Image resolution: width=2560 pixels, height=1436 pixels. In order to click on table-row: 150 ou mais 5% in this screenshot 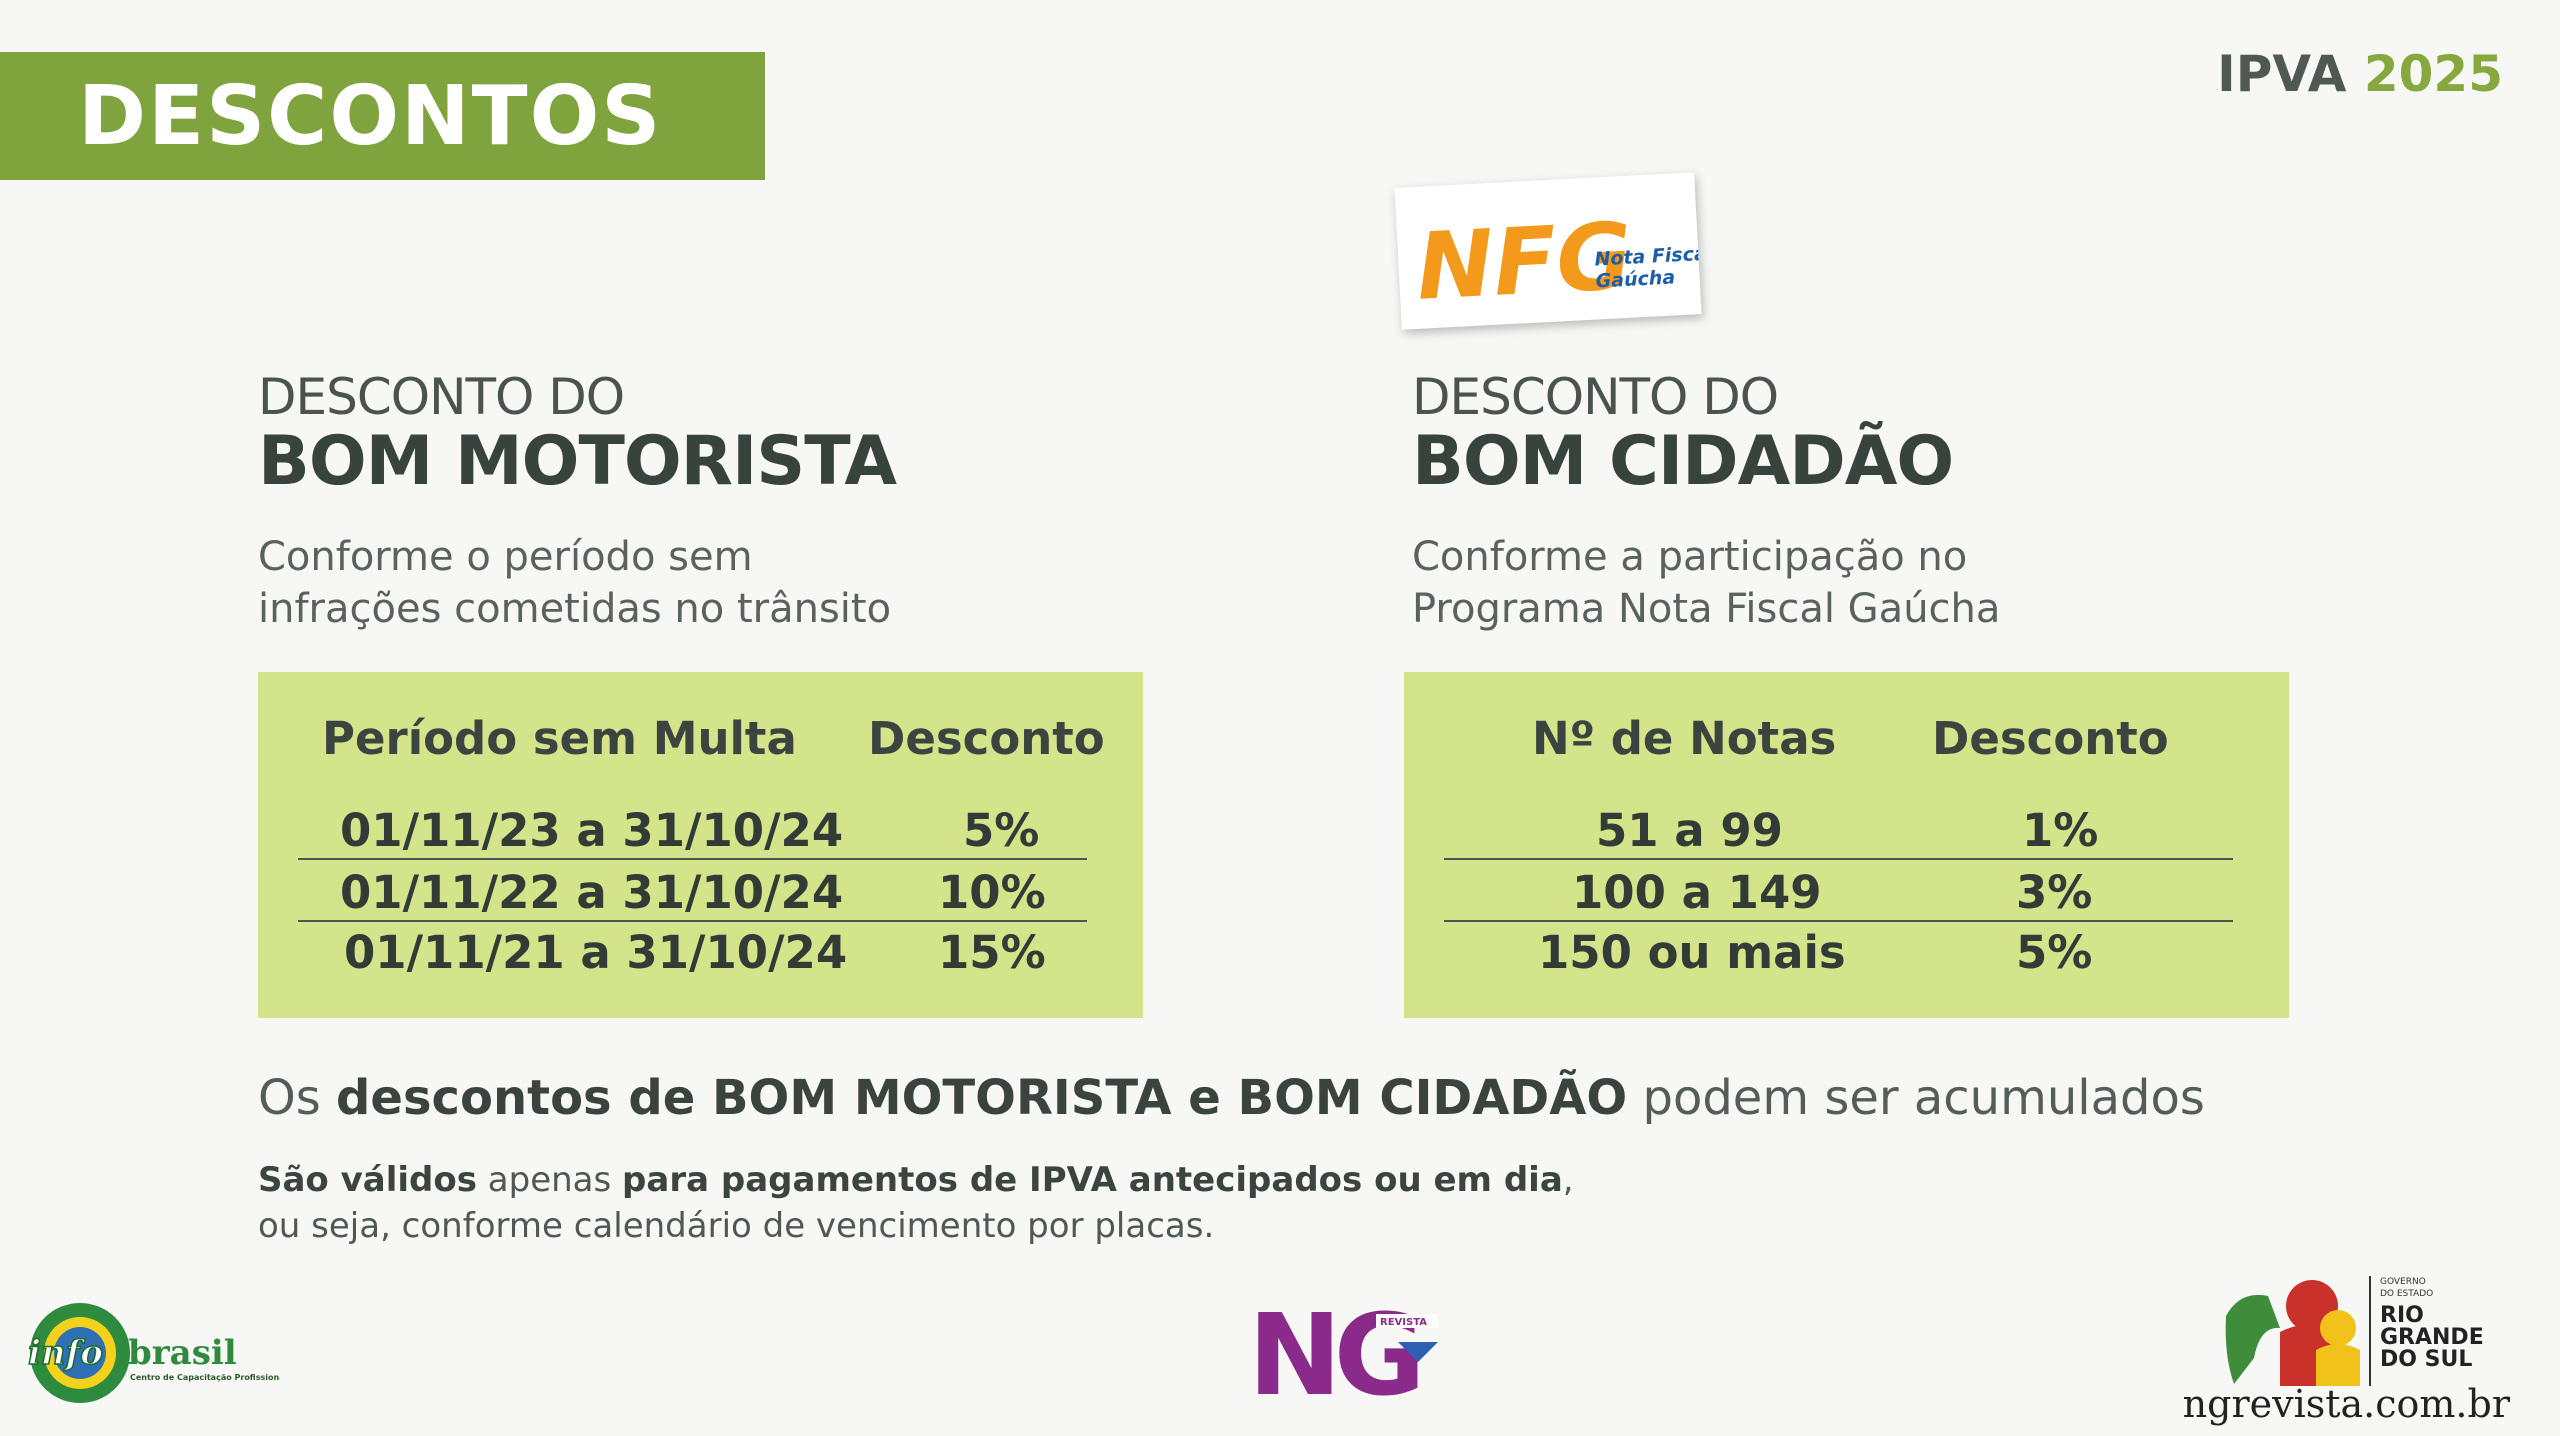, I will do `click(1846, 955)`.